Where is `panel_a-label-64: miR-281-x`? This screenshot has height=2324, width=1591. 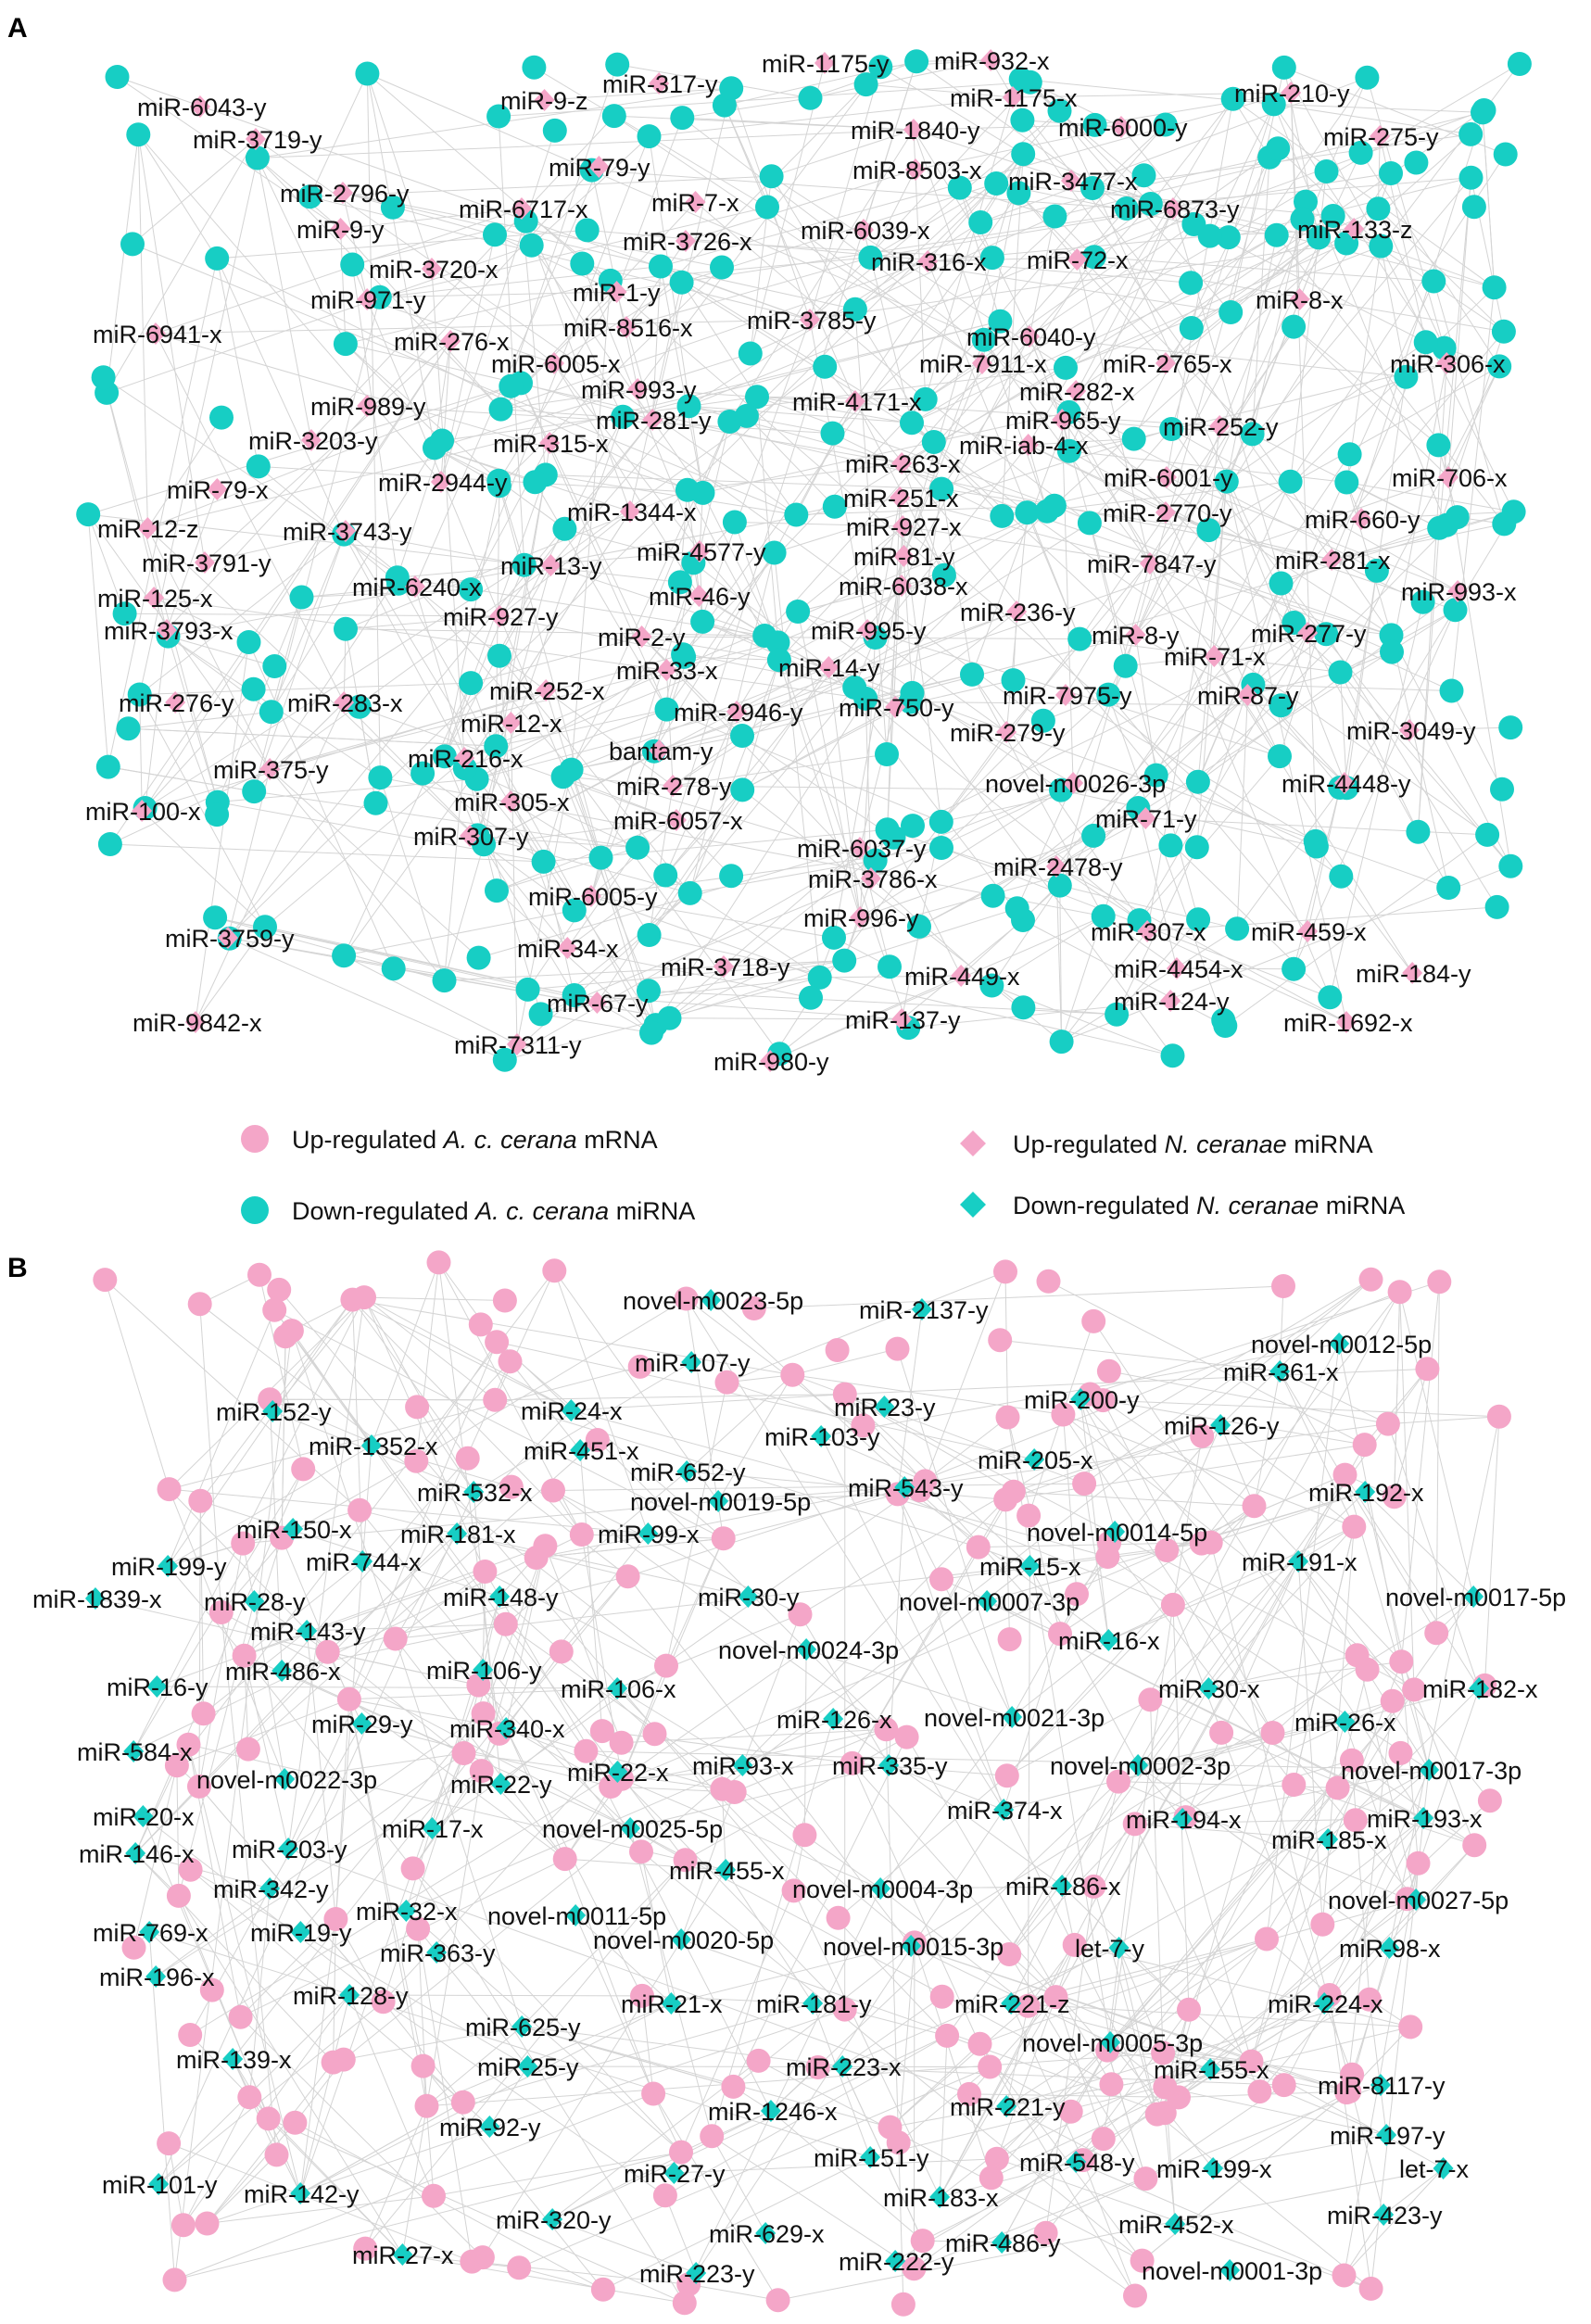 panel_a-label-64: miR-281-x is located at coordinates (1333, 561).